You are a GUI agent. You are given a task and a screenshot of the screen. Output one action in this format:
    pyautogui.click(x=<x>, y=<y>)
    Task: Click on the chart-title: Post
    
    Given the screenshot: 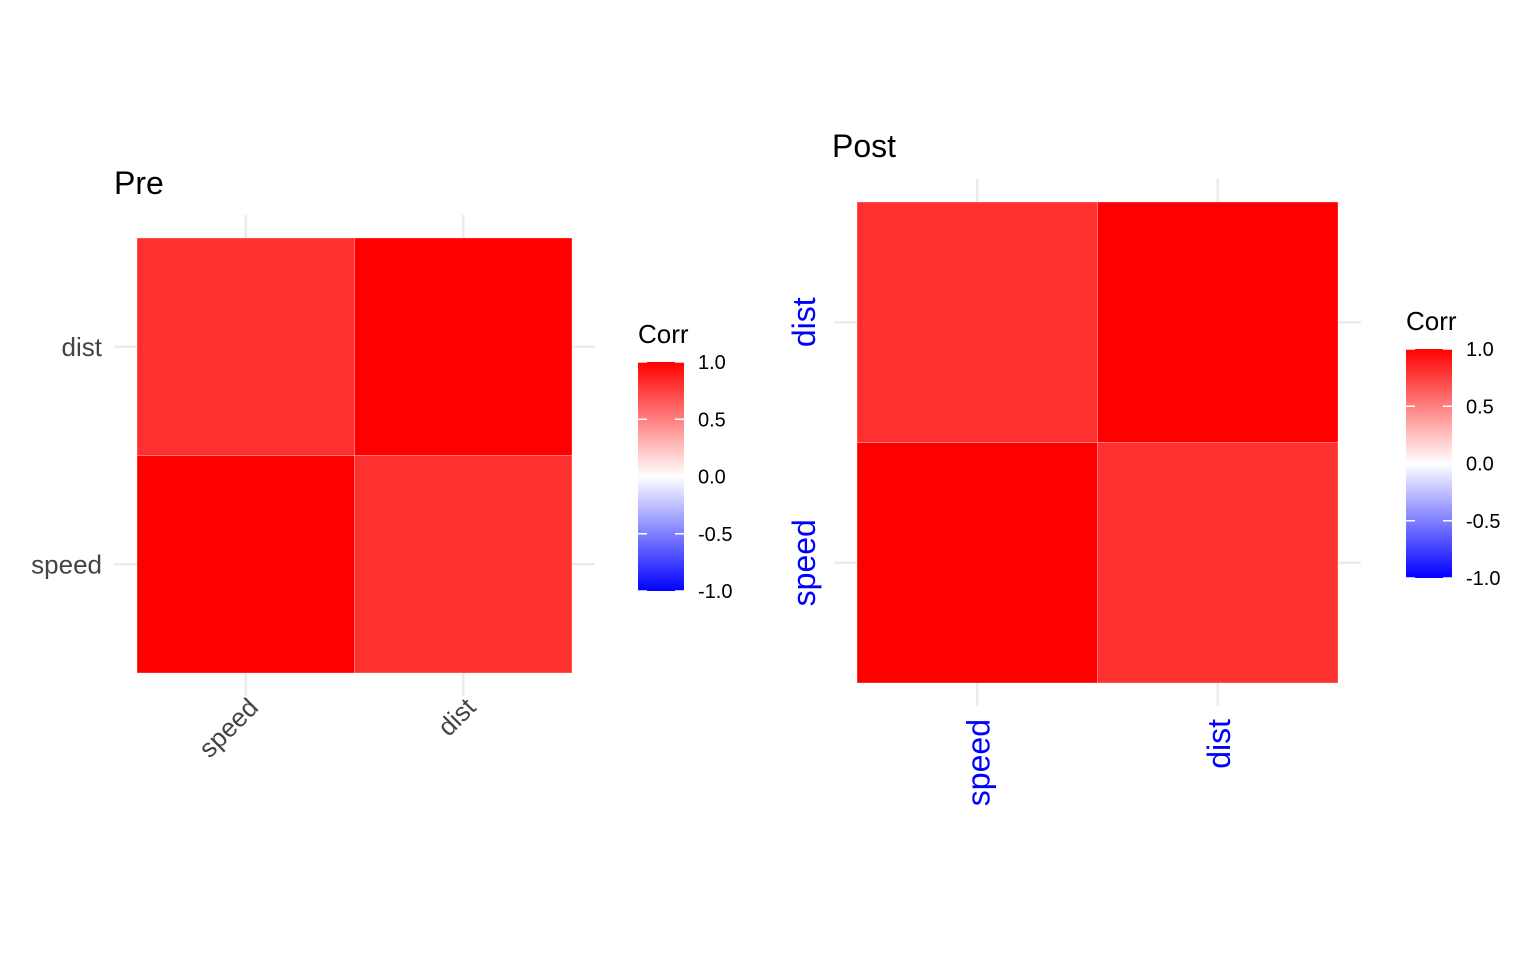 What is the action you would take?
    pyautogui.click(x=864, y=146)
    